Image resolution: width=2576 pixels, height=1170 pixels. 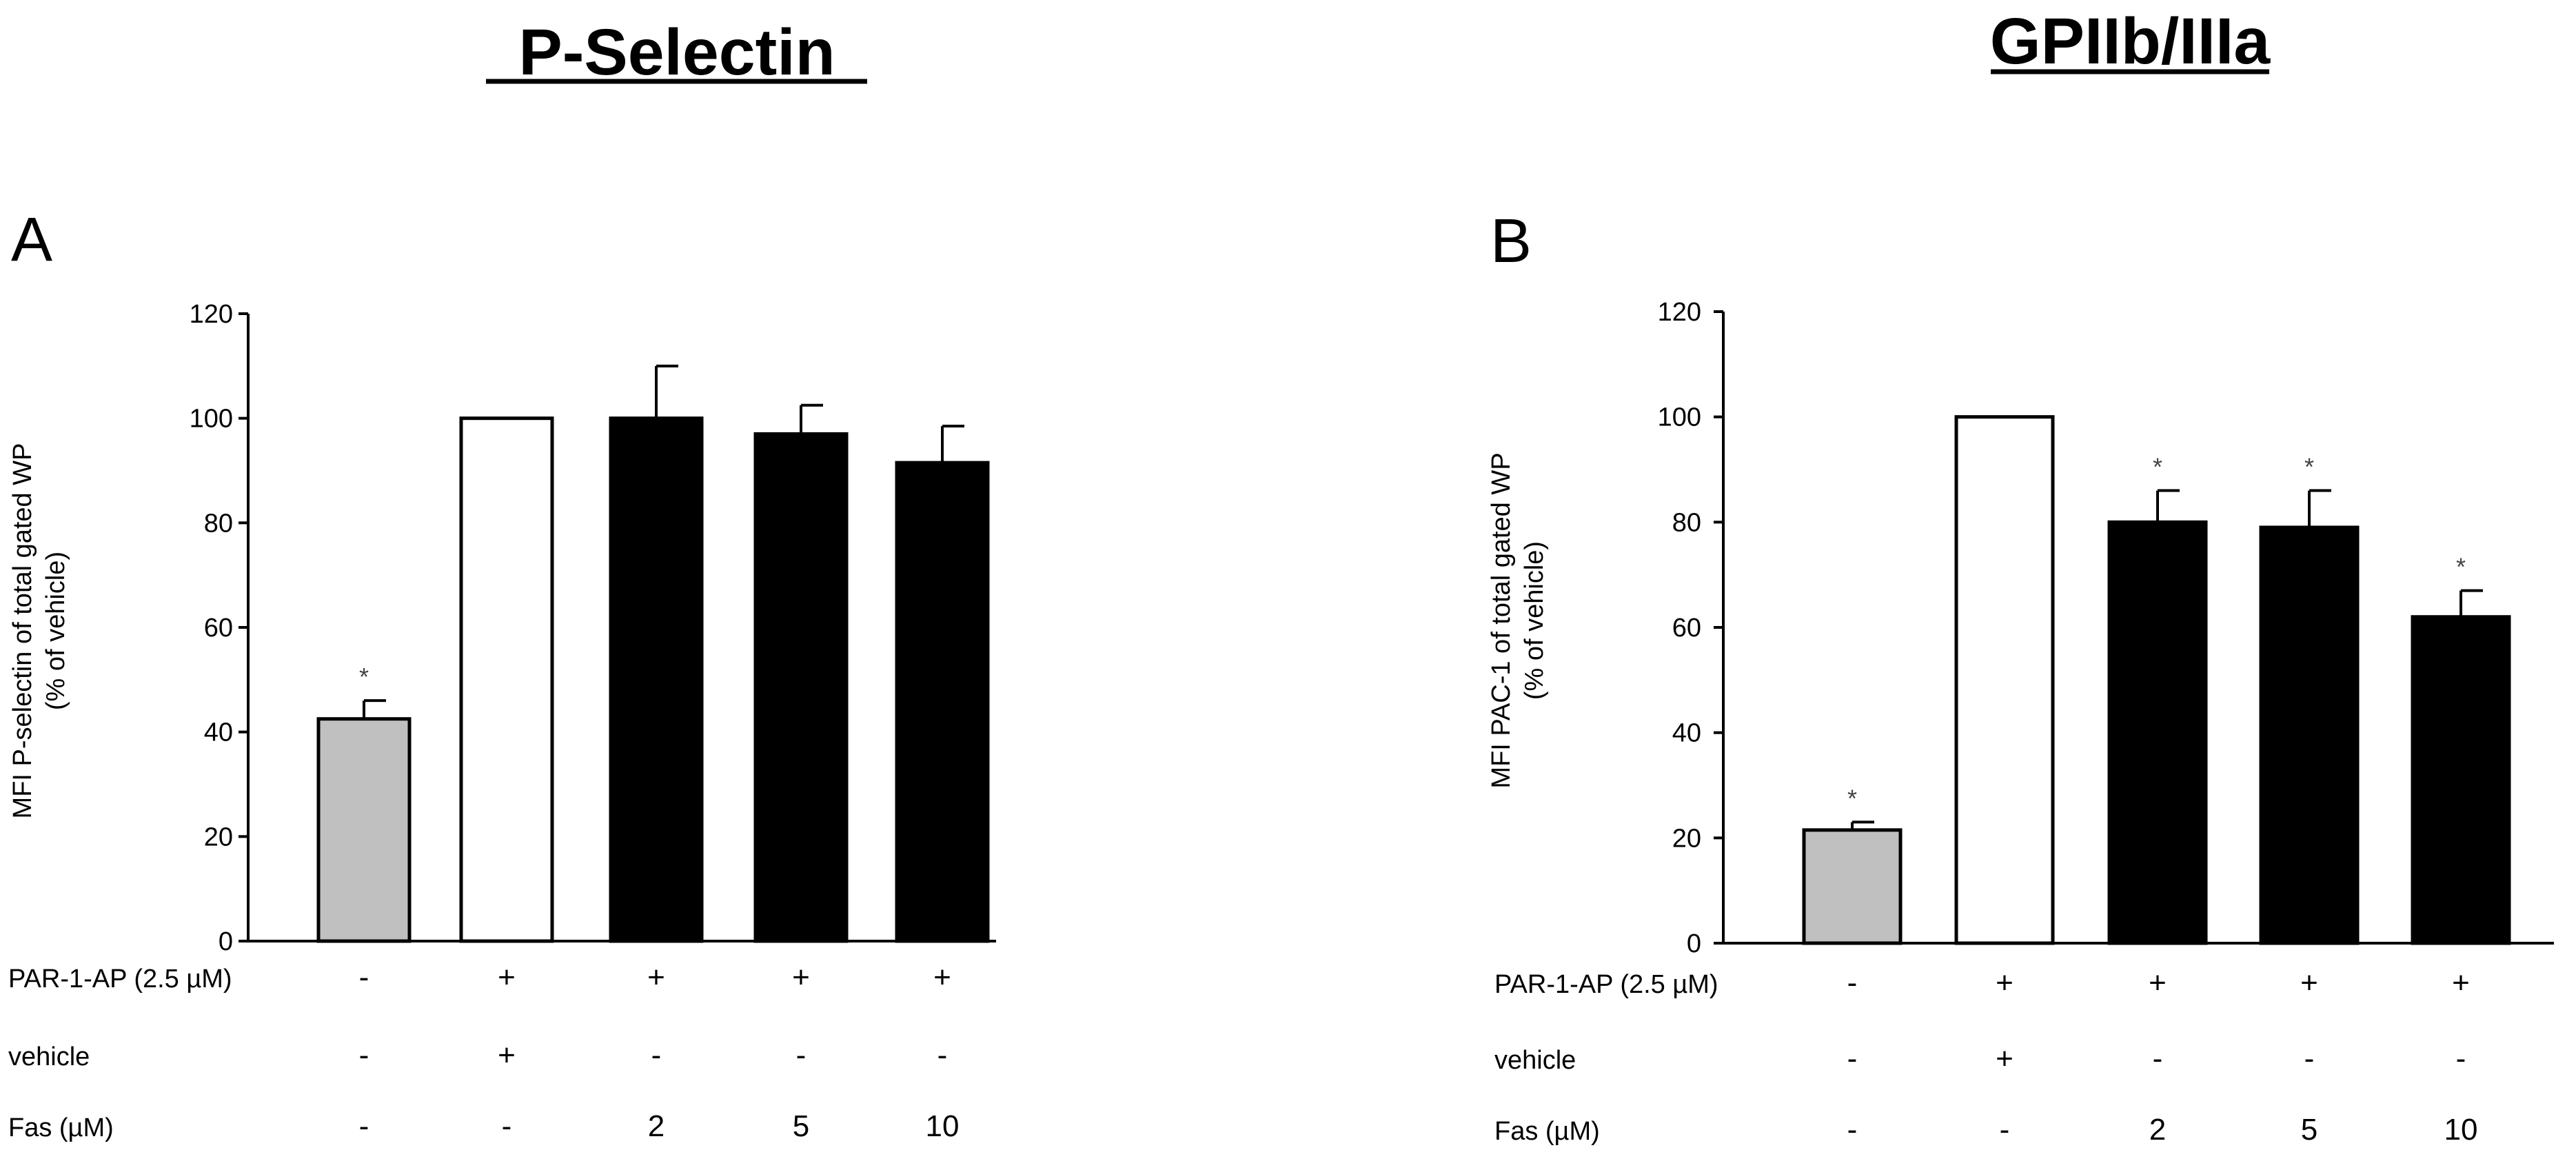 I want to click on panel-label: B, so click(x=1511, y=241).